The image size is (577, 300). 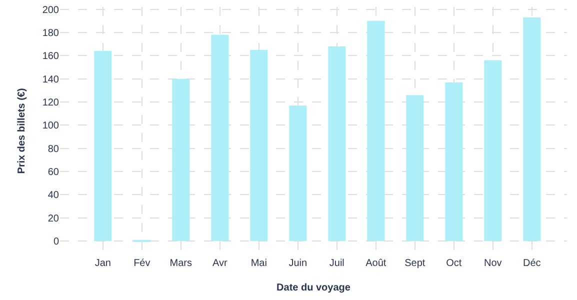 What do you see at coordinates (51, 33) in the screenshot?
I see `y-tick-label: 180` at bounding box center [51, 33].